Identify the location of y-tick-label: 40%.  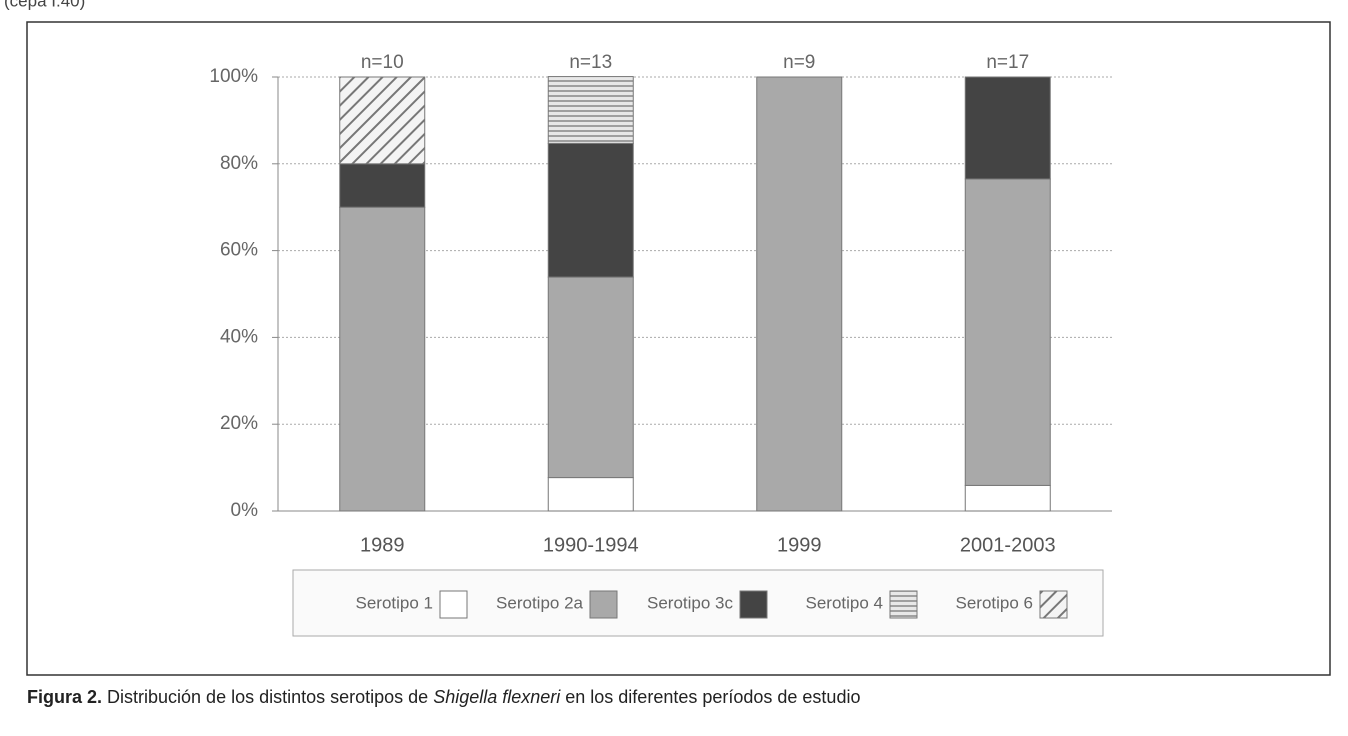
(239, 336).